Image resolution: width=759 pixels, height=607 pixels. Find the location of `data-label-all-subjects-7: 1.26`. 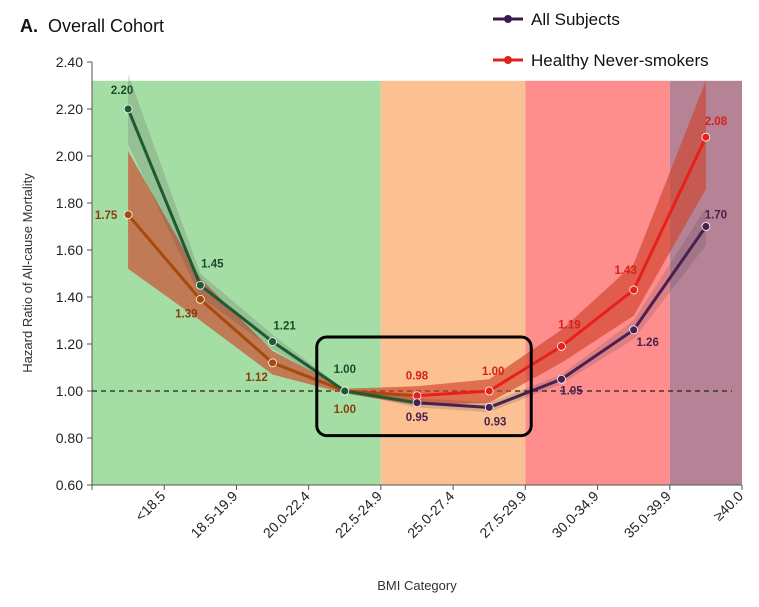

data-label-all-subjects-7: 1.26 is located at coordinates (647, 343).